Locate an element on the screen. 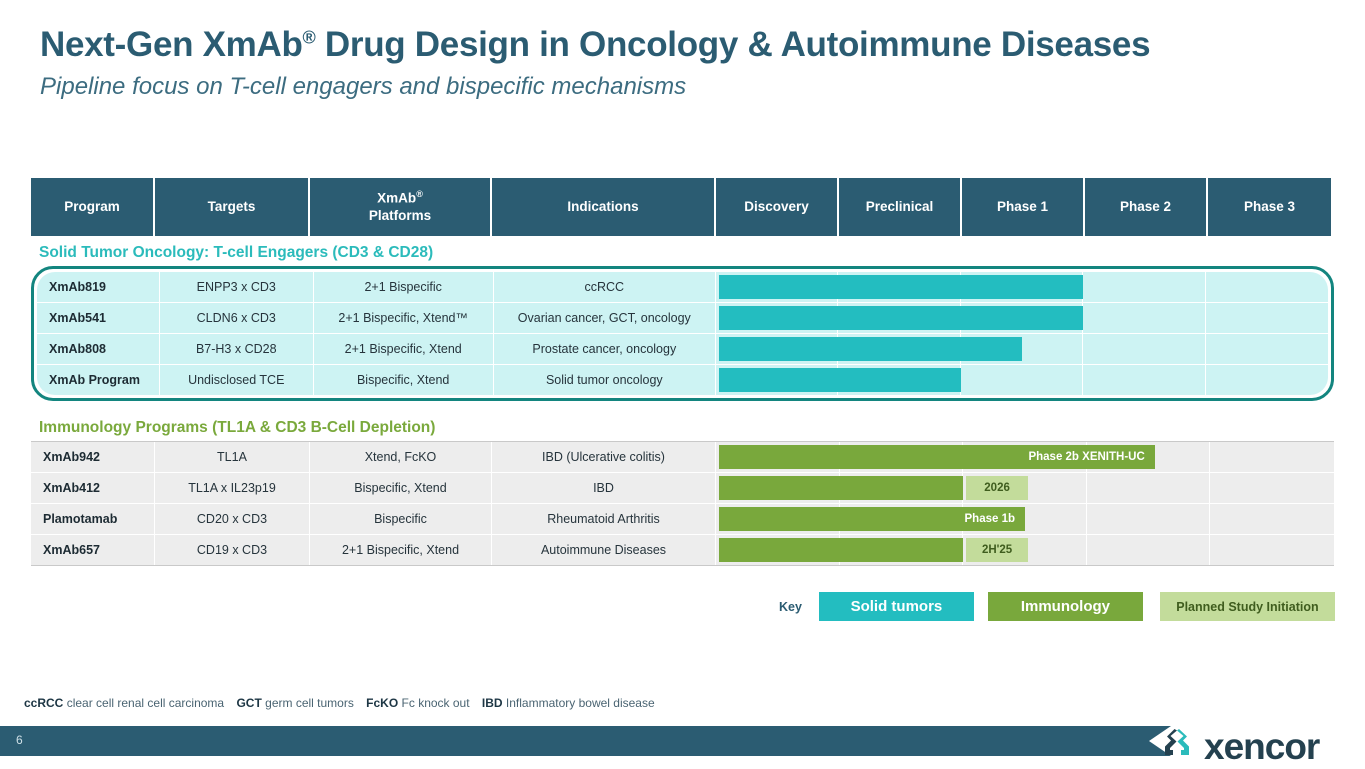 The width and height of the screenshot is (1365, 769). table-row: XmAb819 ENPP3 x CD3 2+1 Bispecific ccRCC is located at coordinates (682, 287).